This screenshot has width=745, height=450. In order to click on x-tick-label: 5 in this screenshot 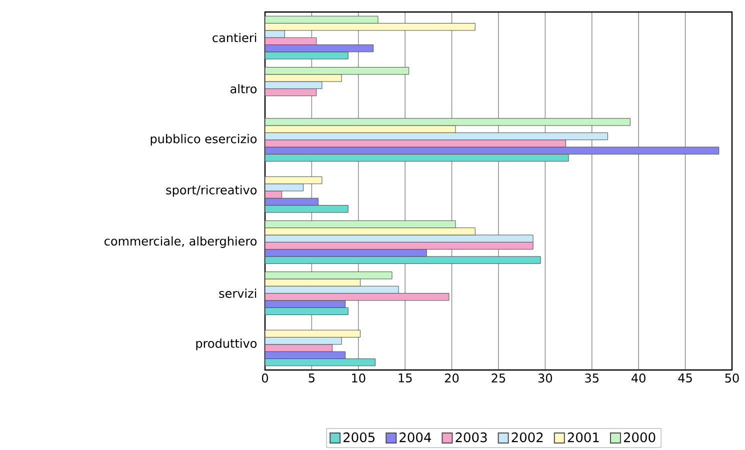, I will do `click(311, 378)`.